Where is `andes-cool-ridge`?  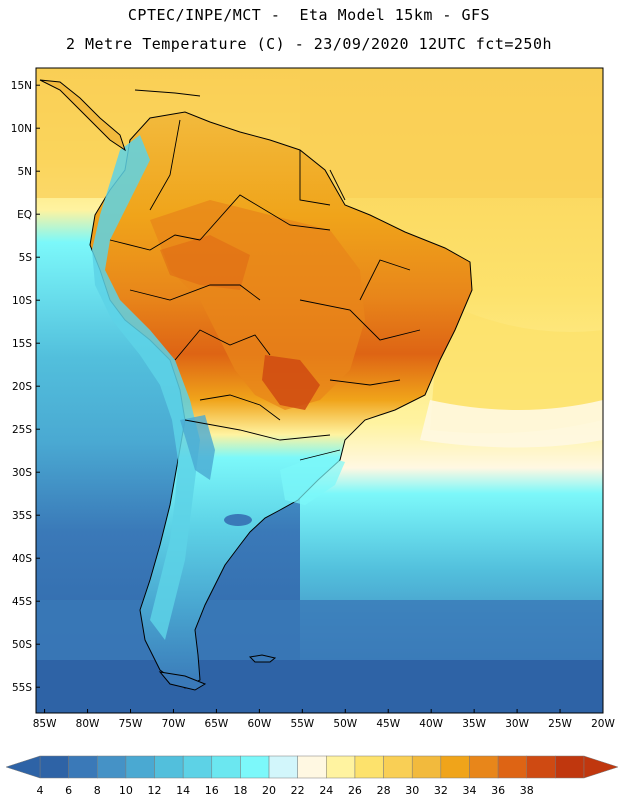 andes-cool-ridge is located at coordinates (146, 387).